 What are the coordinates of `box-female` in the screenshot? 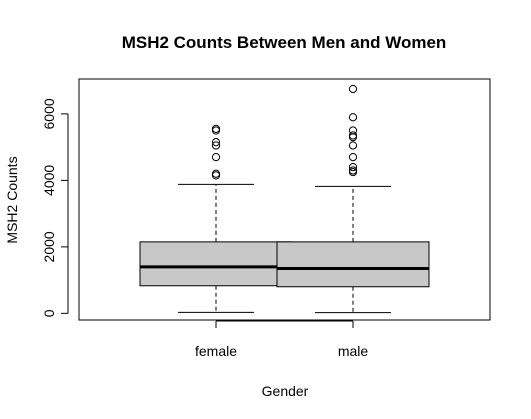 It's located at (216, 218).